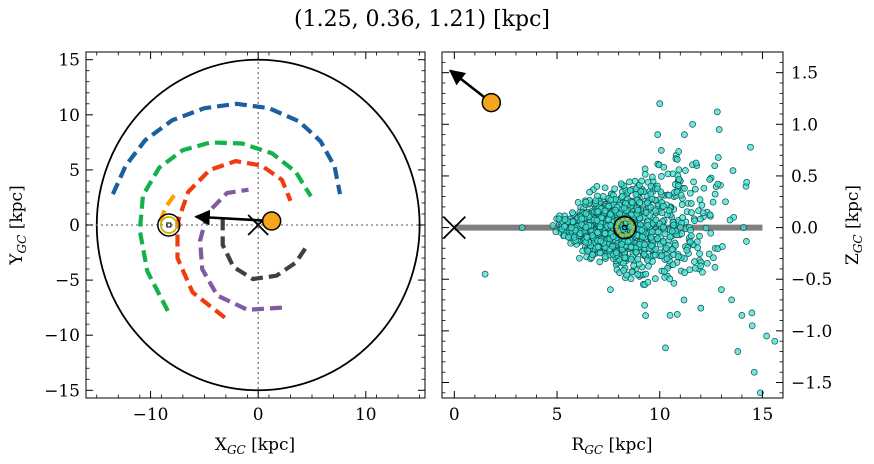  What do you see at coordinates (804, 74) in the screenshot?
I see `right-y-tick-label: 1.5` at bounding box center [804, 74].